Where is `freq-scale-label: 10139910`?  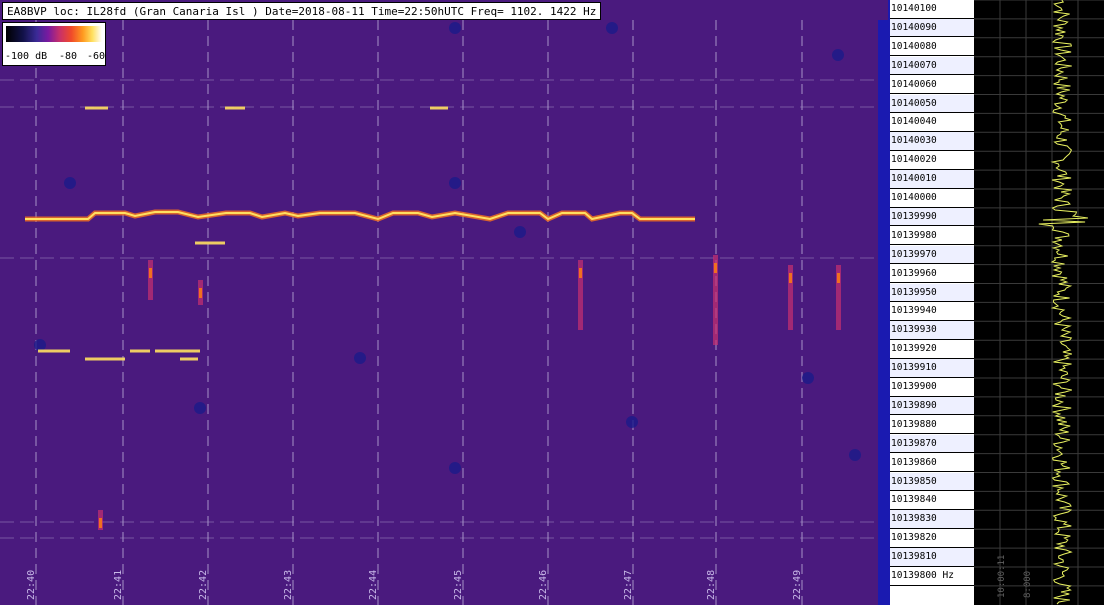 freq-scale-label: 10139910 is located at coordinates (932, 368).